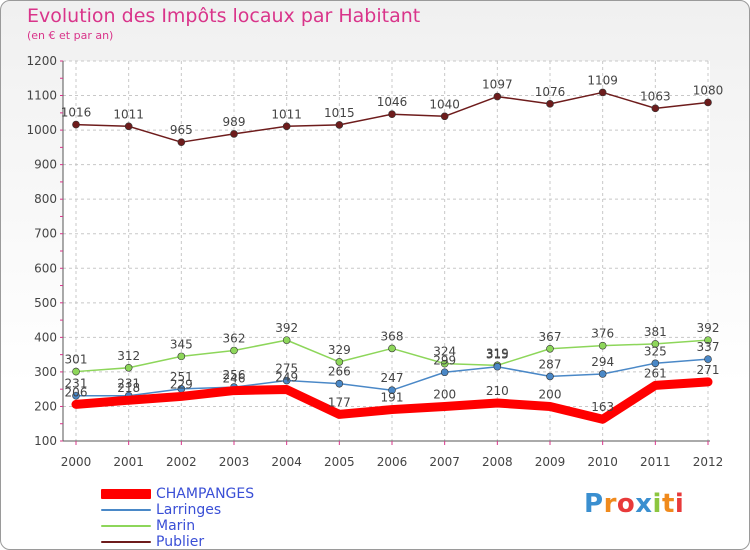 This screenshot has width=750, height=550. What do you see at coordinates (181, 377) in the screenshot?
I see `data-label-larringes: 251` at bounding box center [181, 377].